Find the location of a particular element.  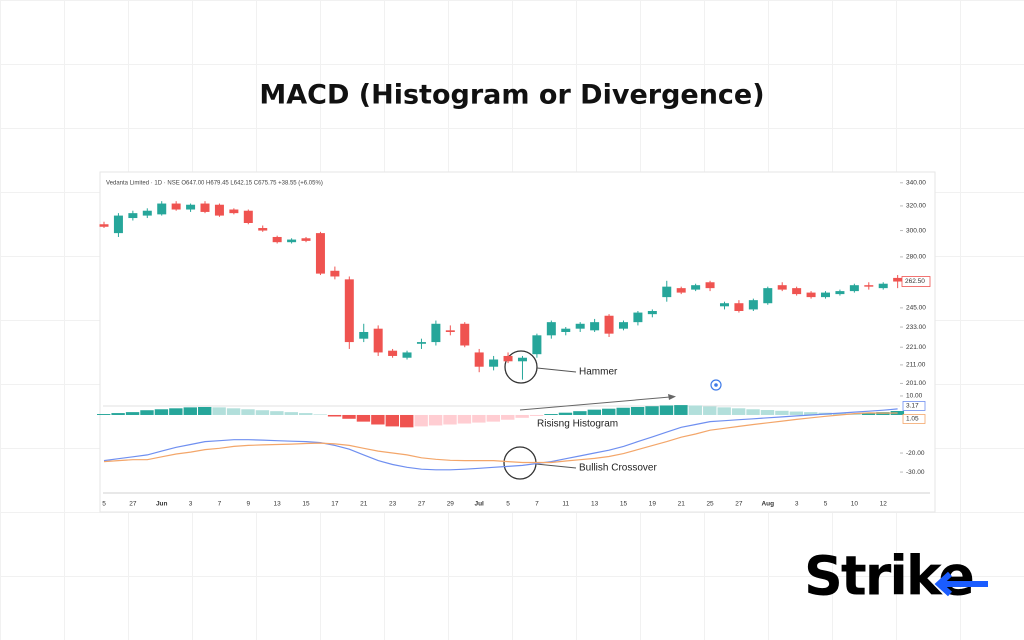

y-tick-label: -30.00 is located at coordinates (915, 472).